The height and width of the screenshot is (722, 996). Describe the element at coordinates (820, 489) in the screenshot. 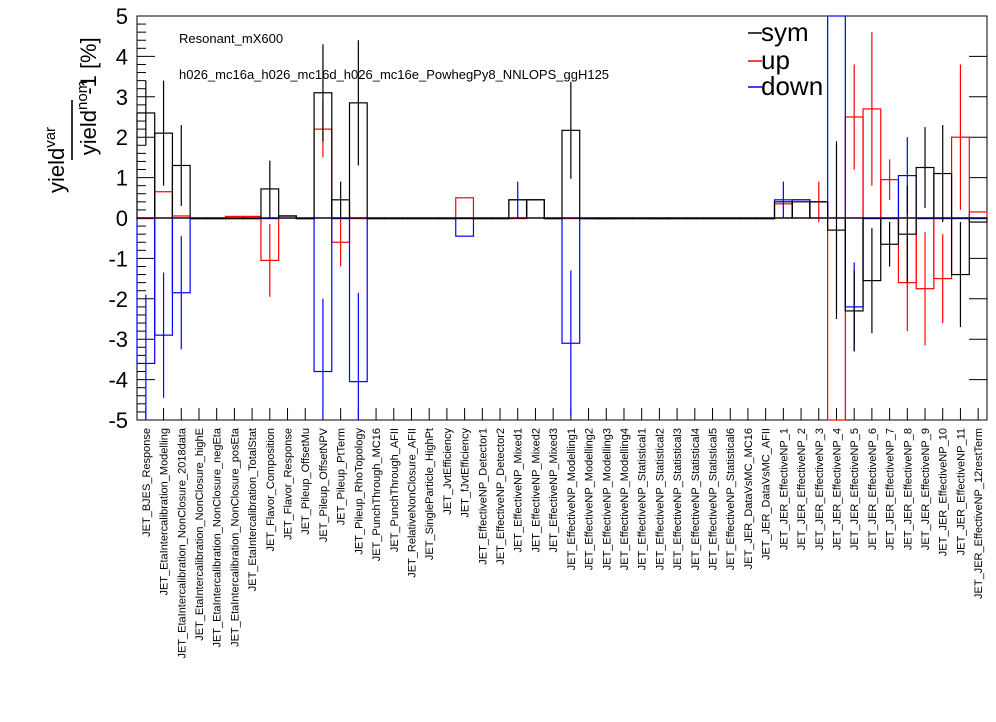

I see `x-tick-label: JET_JER_EffectiveNP_3` at that location.